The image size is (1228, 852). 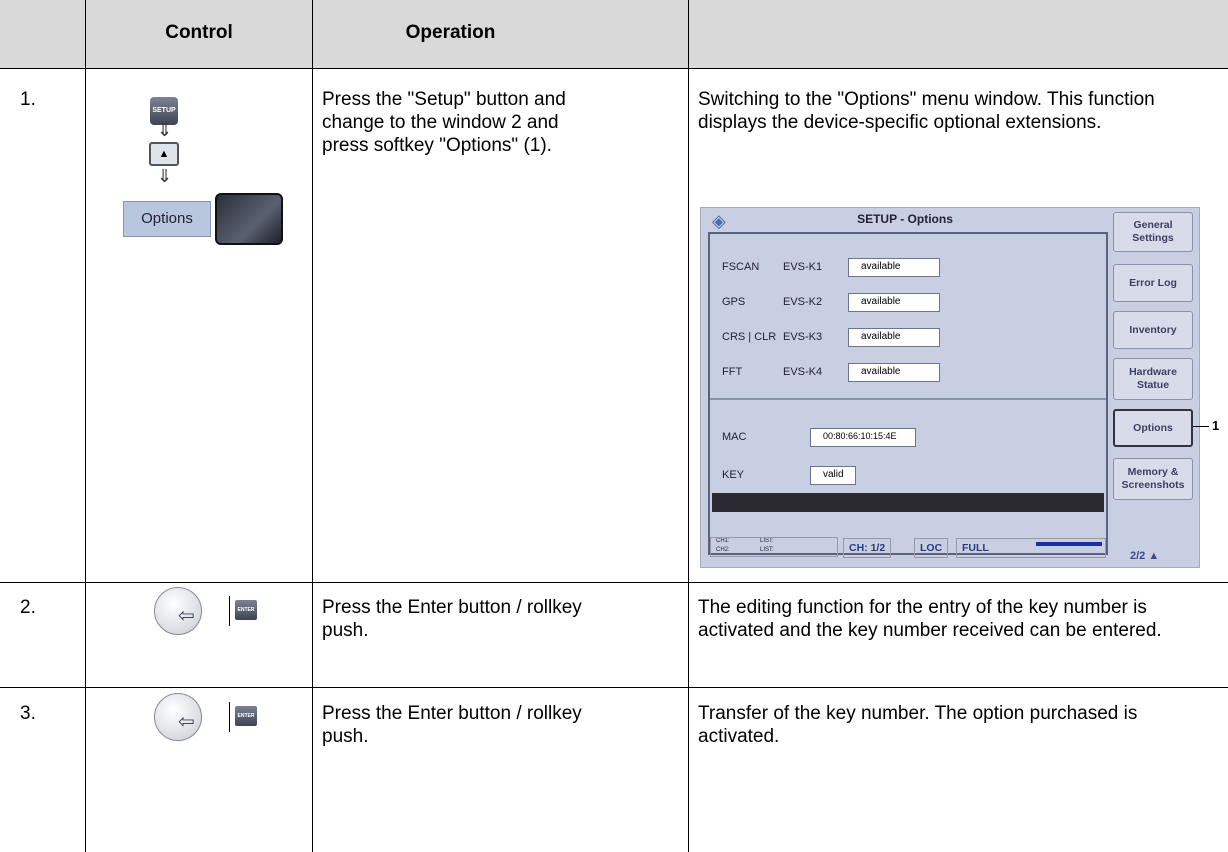 I want to click on key-label: KEY, so click(x=733, y=475).